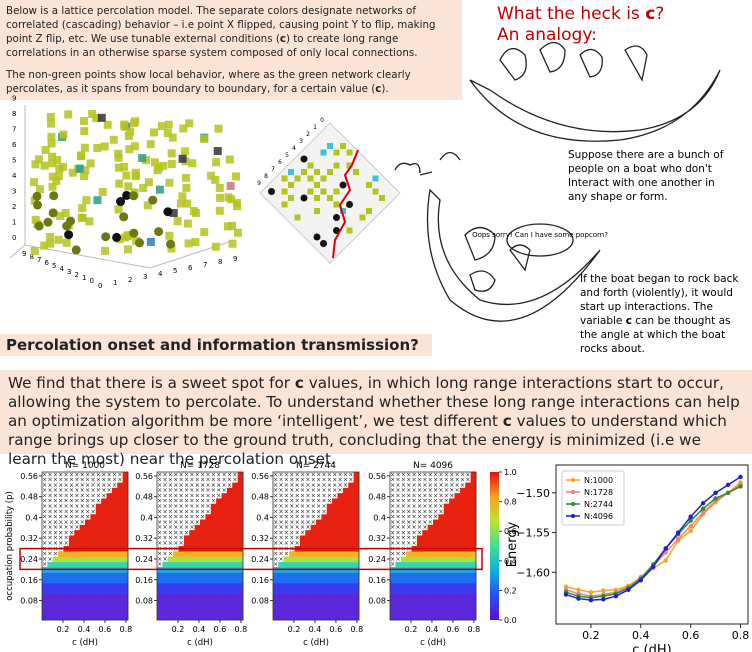 Image resolution: width=752 pixels, height=652 pixels. What do you see at coordinates (39, 260) in the screenshot?
I see `tick-label: 7` at bounding box center [39, 260].